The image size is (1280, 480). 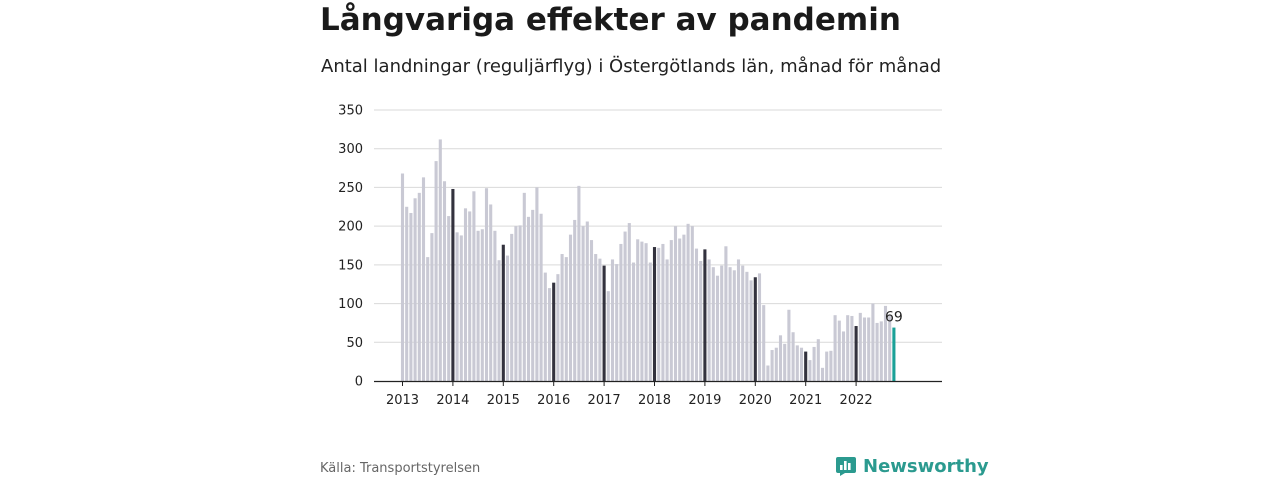 I want to click on newsworthy-logo-icon, so click(x=846, y=466).